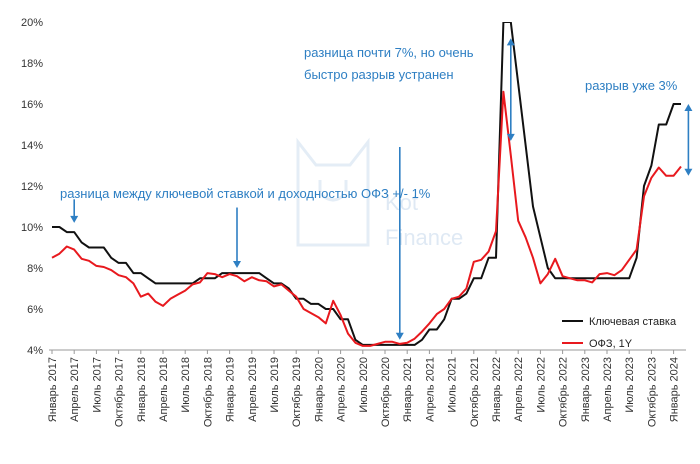  Describe the element at coordinates (342, 389) in the screenshot. I see `x-tick-label: Апрель 2020` at that location.